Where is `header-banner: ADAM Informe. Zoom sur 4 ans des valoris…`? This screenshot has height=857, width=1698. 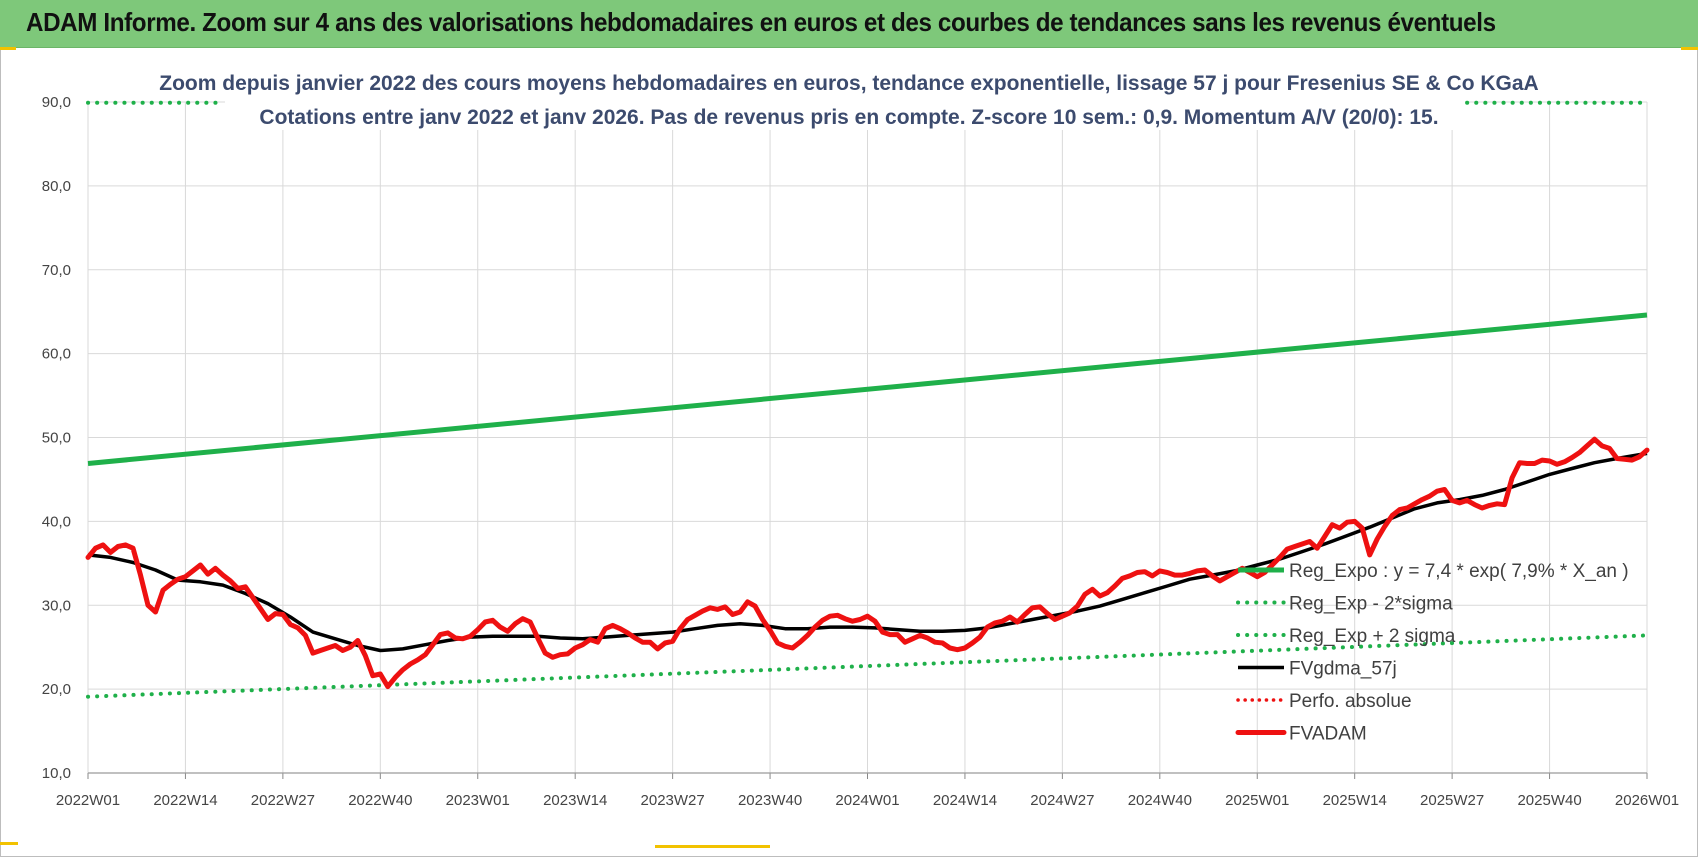 header-banner: ADAM Informe. Zoom sur 4 ans des valoris… is located at coordinates (849, 24).